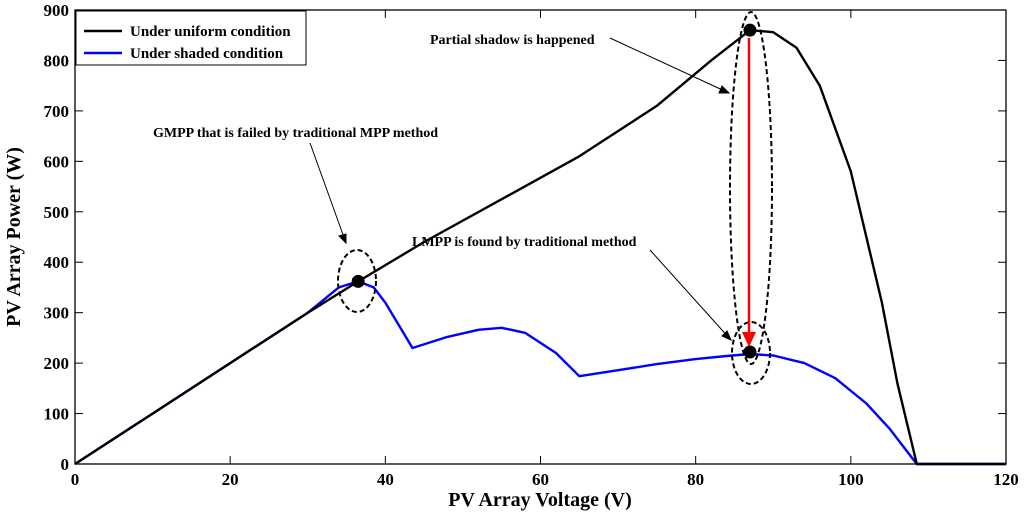 The height and width of the screenshot is (516, 1024). I want to click on shadow-ellipse, so click(751, 188).